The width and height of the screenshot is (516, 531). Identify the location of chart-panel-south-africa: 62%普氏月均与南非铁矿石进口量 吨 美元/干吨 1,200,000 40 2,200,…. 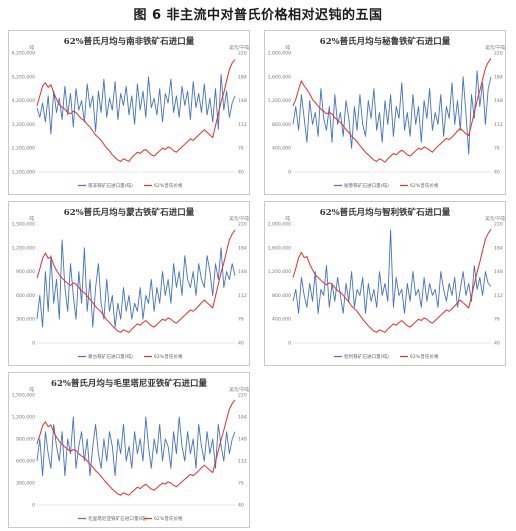
(129, 112).